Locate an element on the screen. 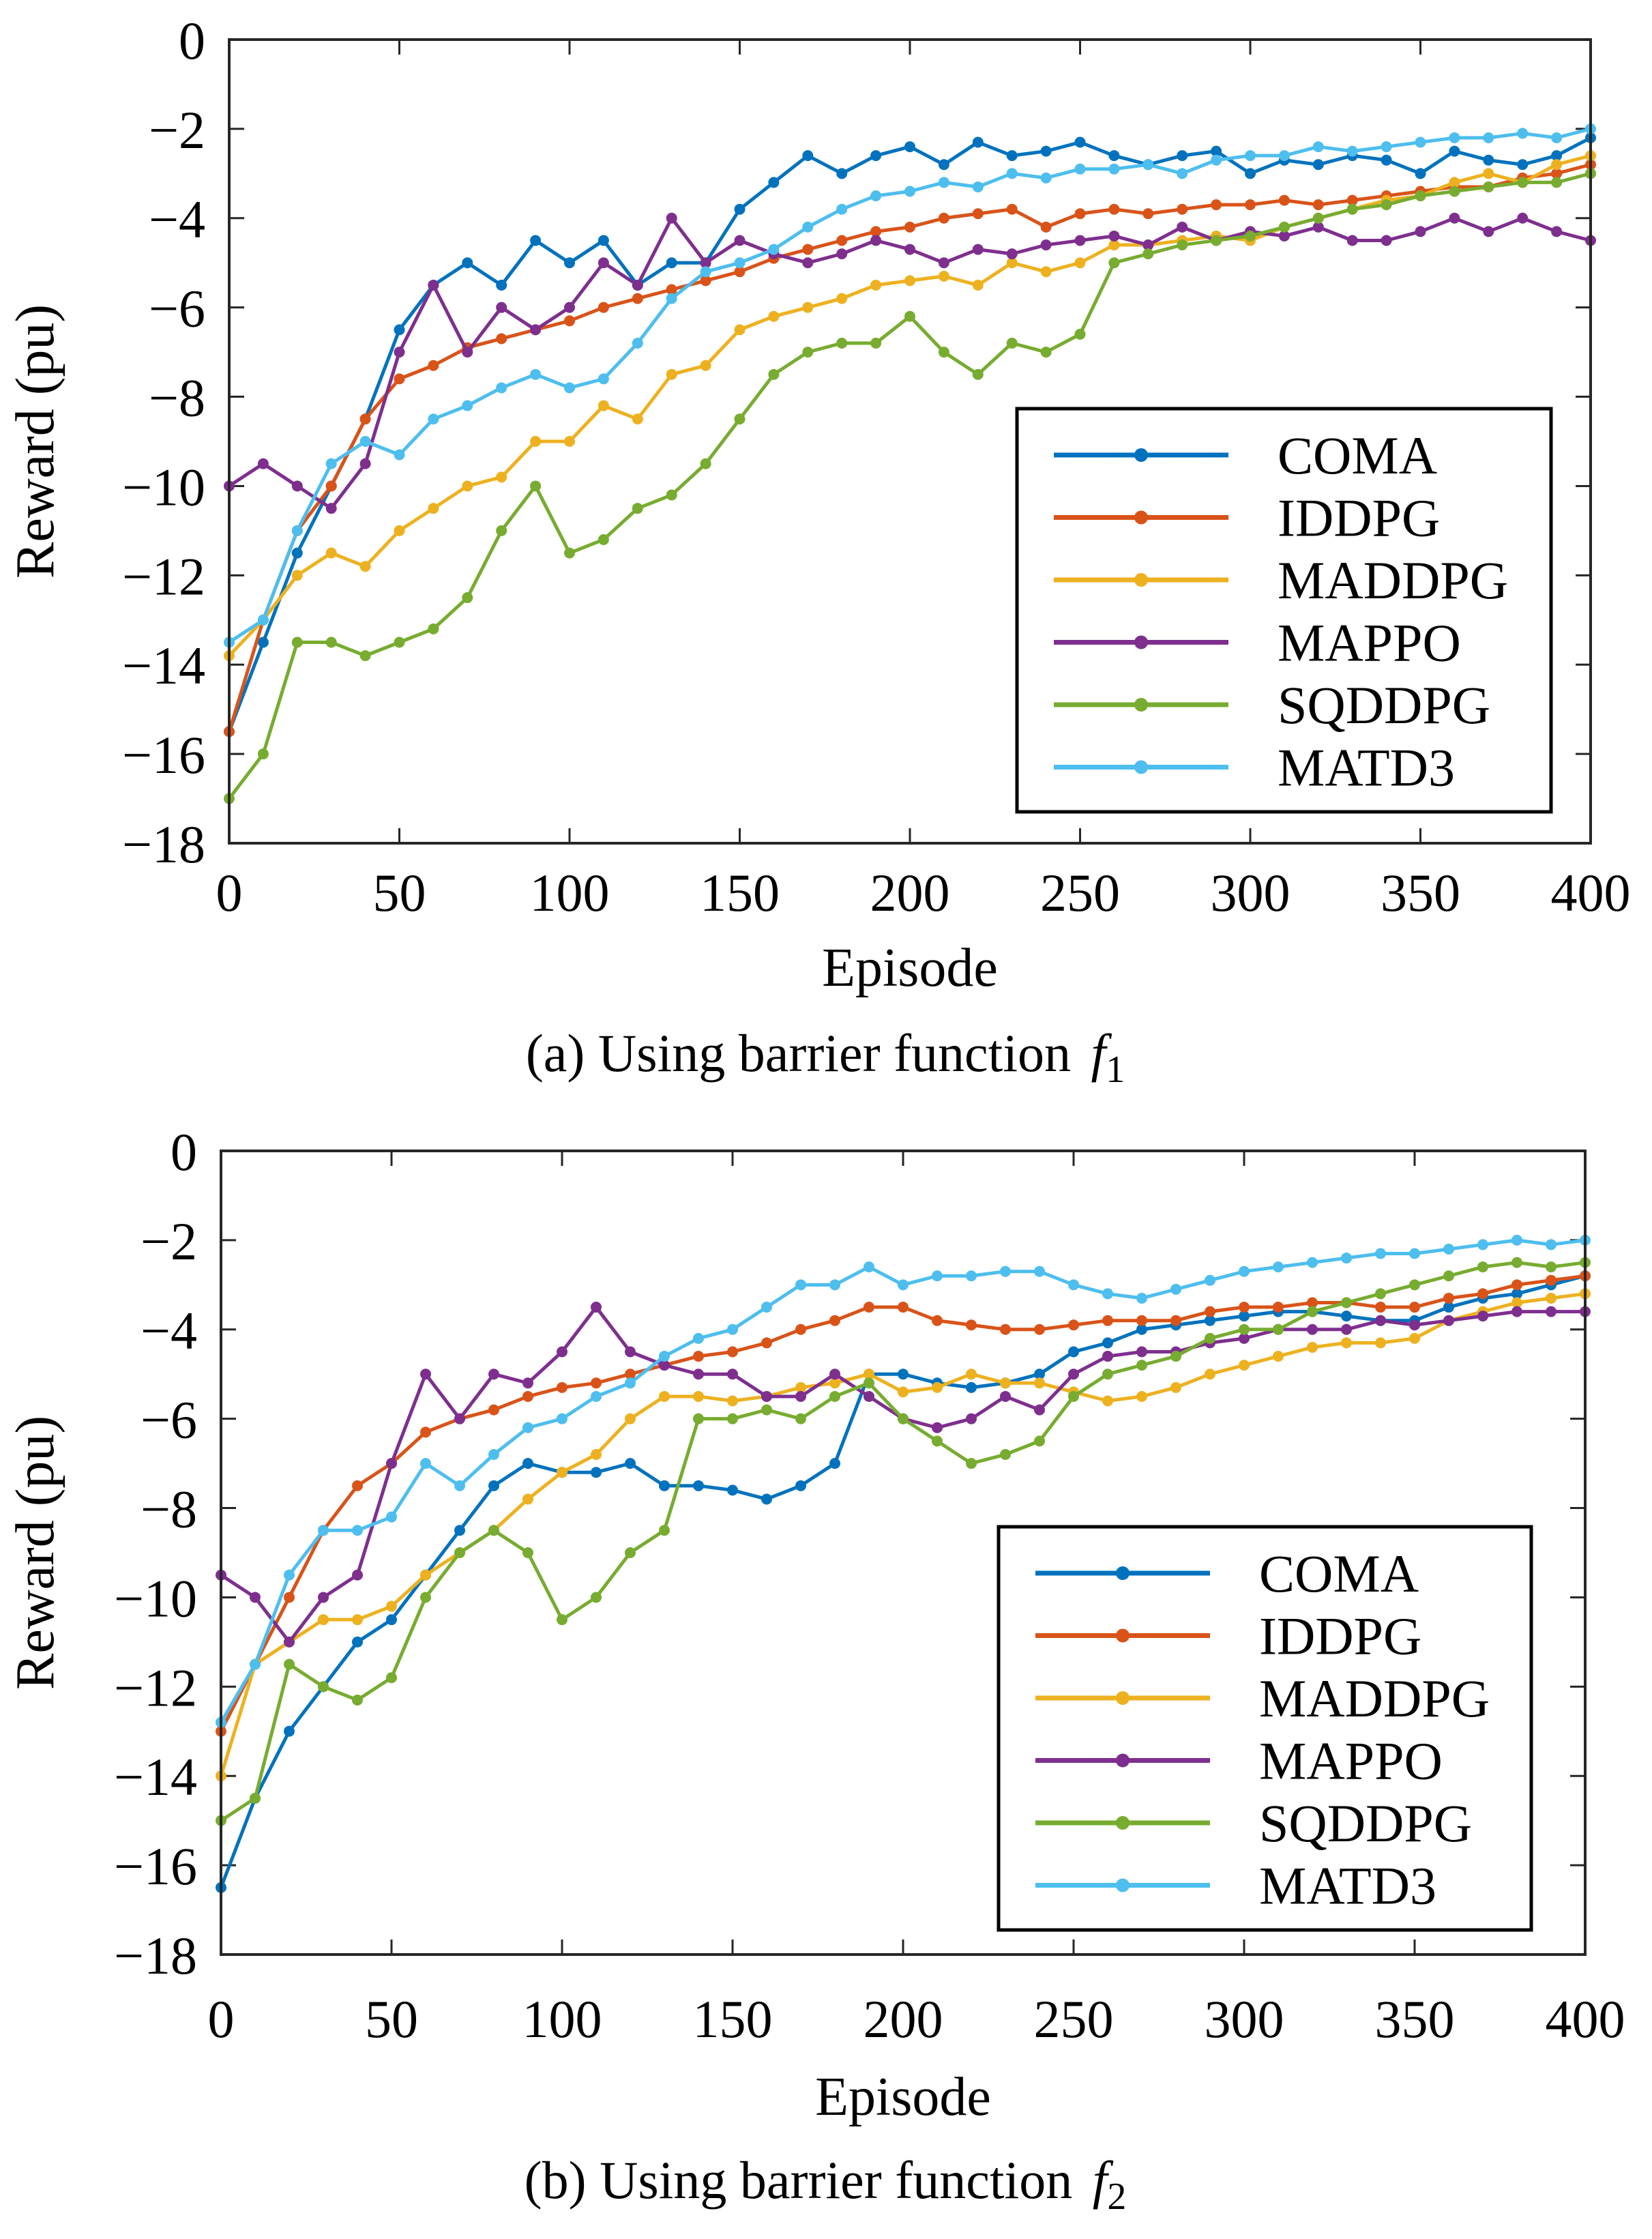 The height and width of the screenshot is (2239, 1652). caption-text: (a) Using barrier function is located at coordinates (806, 1053).